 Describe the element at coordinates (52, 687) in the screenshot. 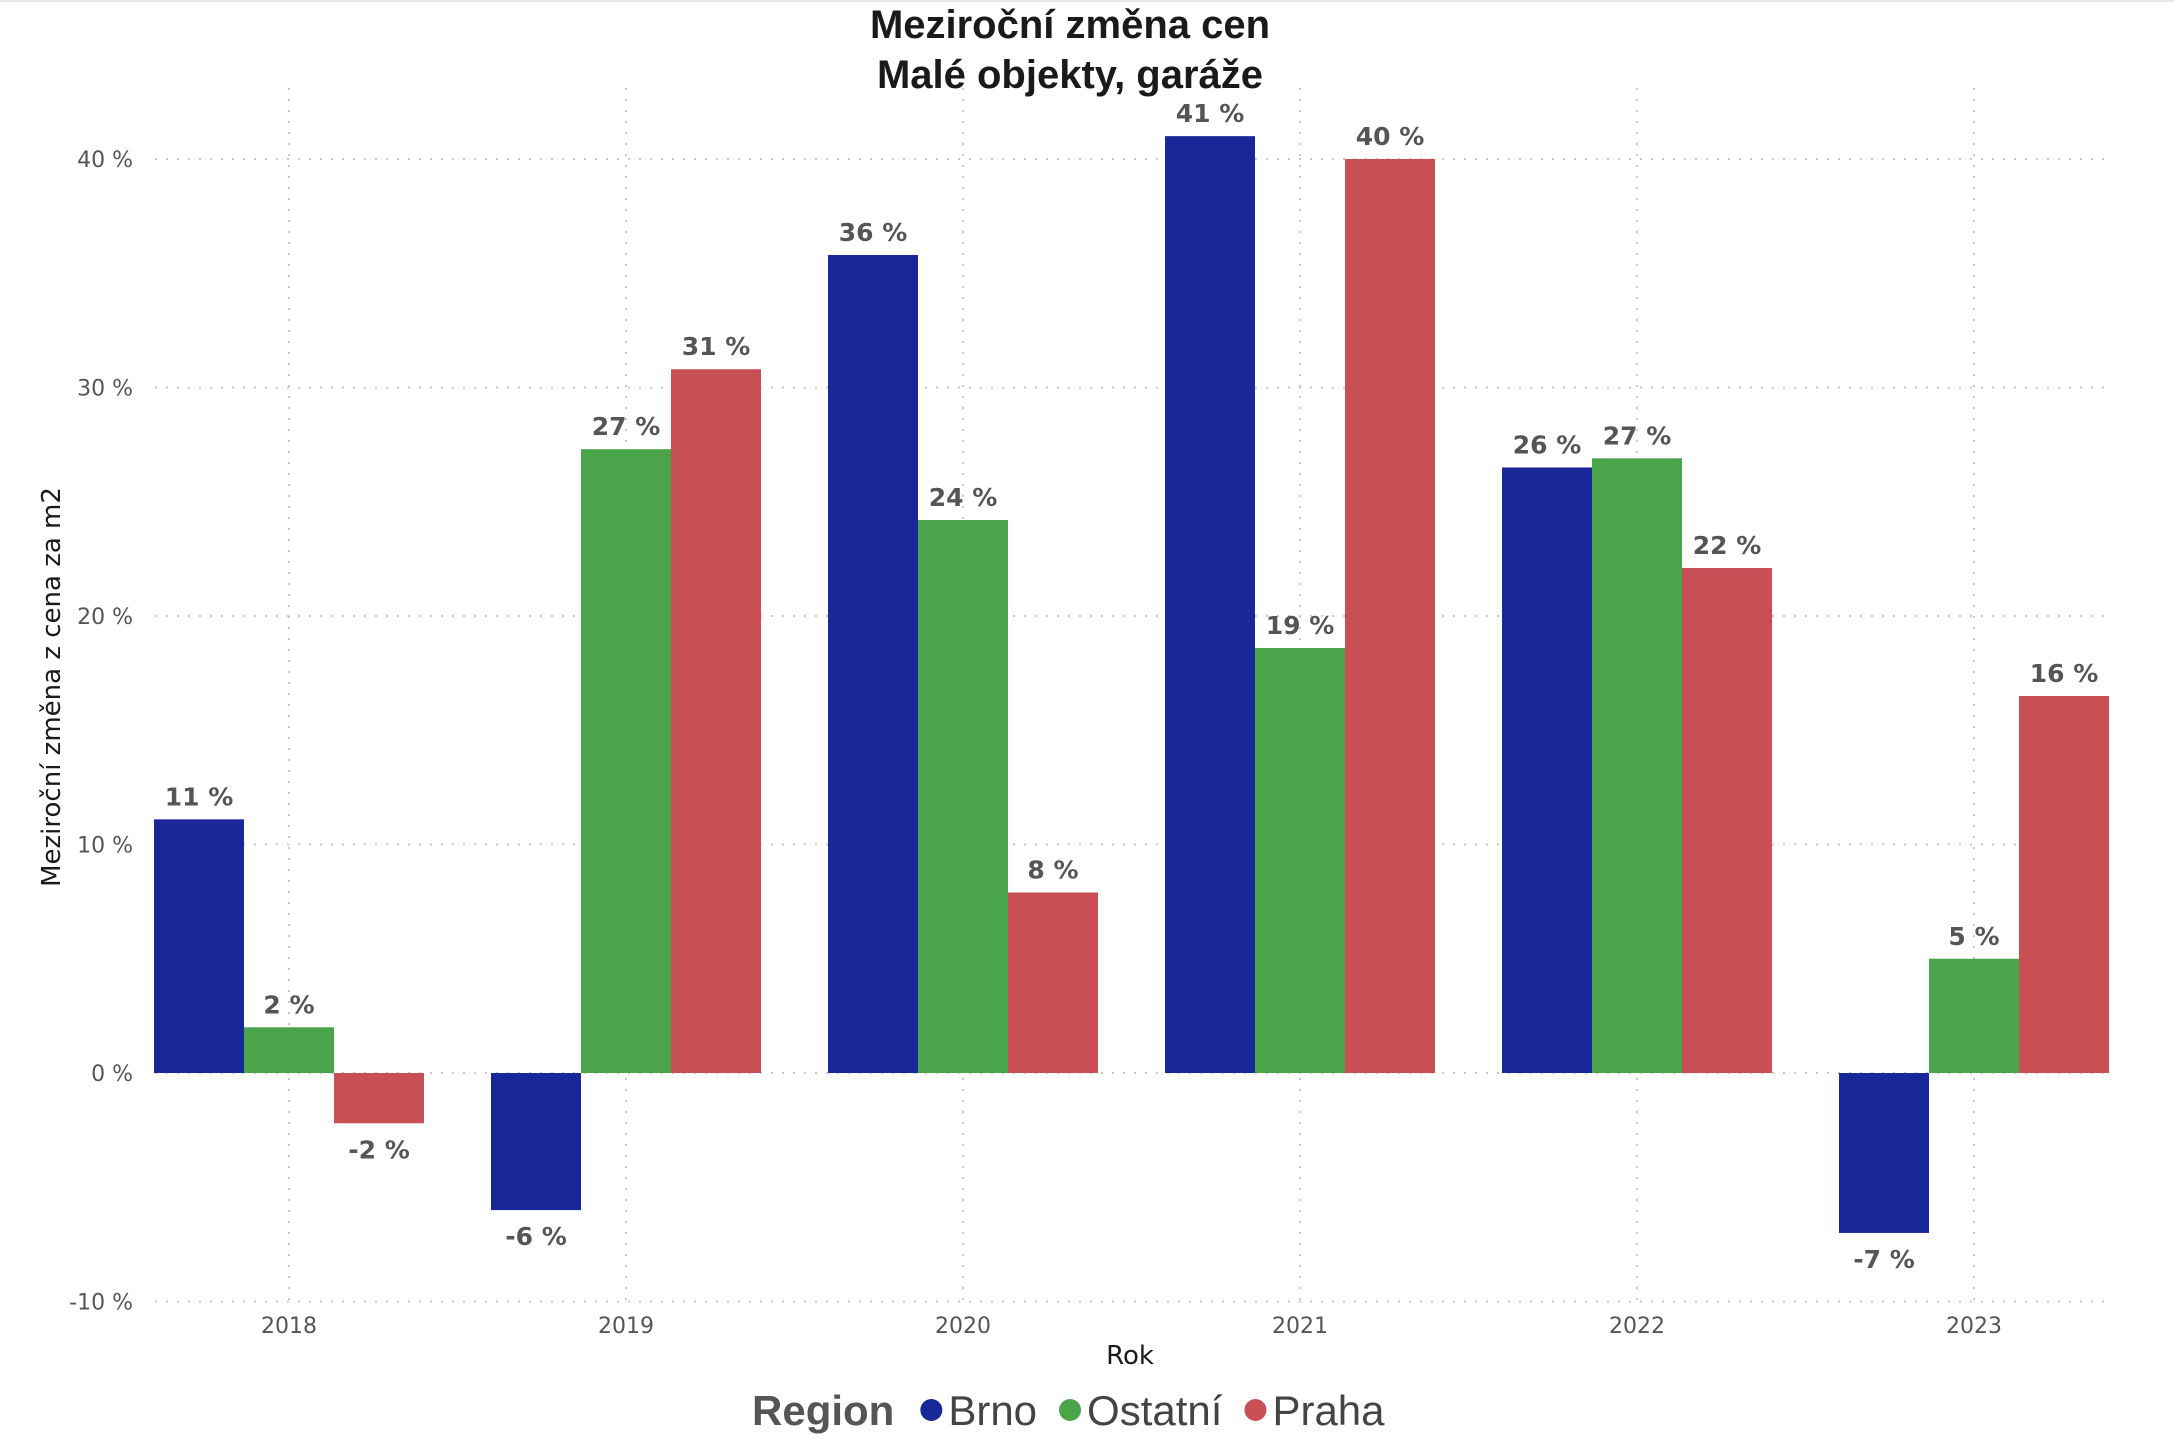

I see `y-axis-title: Meziroční změna z cena za m2` at that location.